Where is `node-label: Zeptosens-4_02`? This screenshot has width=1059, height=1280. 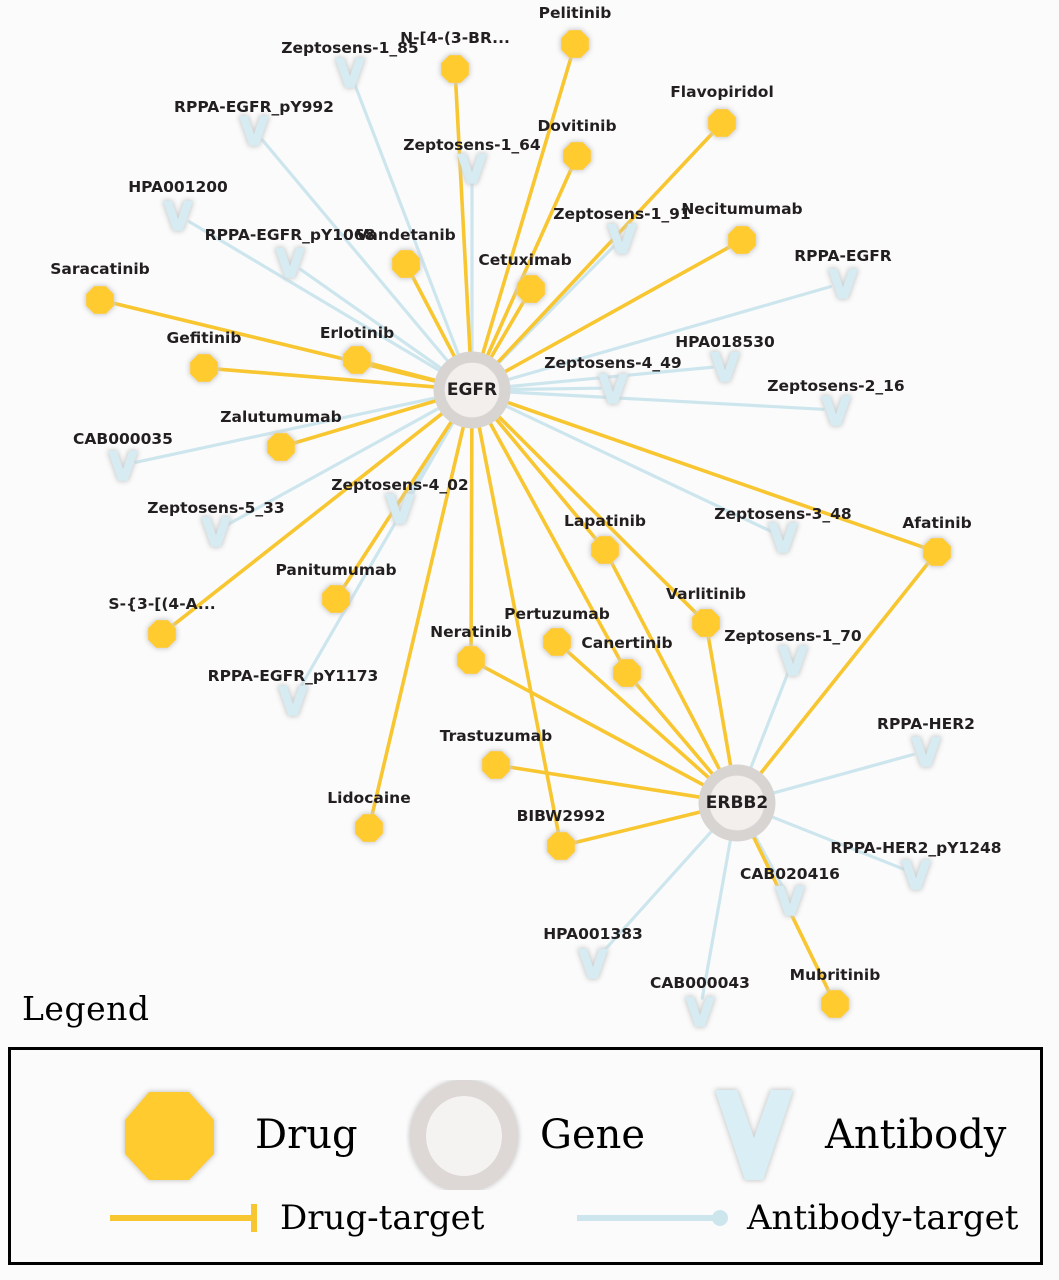 node-label: Zeptosens-4_02 is located at coordinates (399, 485).